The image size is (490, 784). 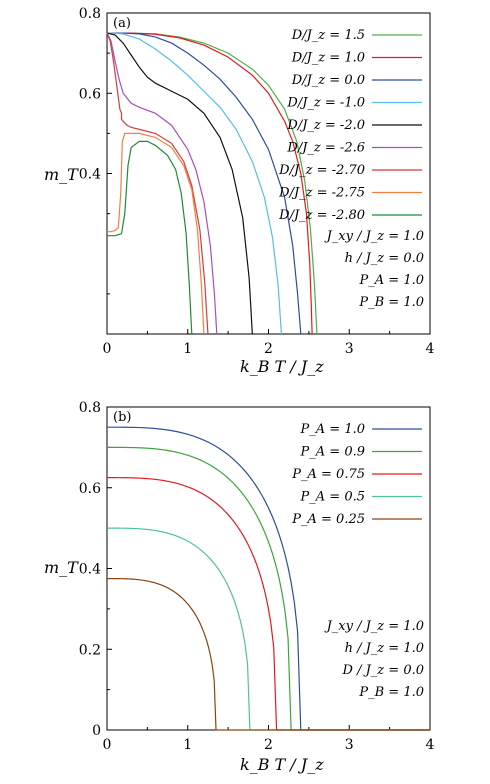 I want to click on panel-b-y-tick-label: 0.4, so click(x=90, y=570).